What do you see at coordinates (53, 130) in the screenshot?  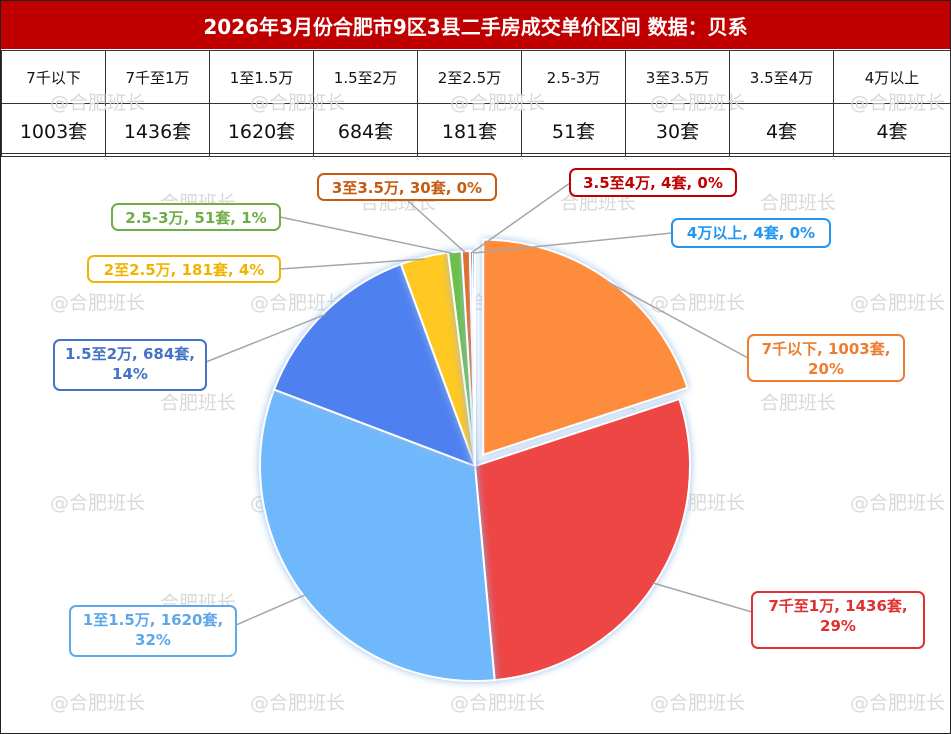 I see `table-value-cell: 1003套` at bounding box center [53, 130].